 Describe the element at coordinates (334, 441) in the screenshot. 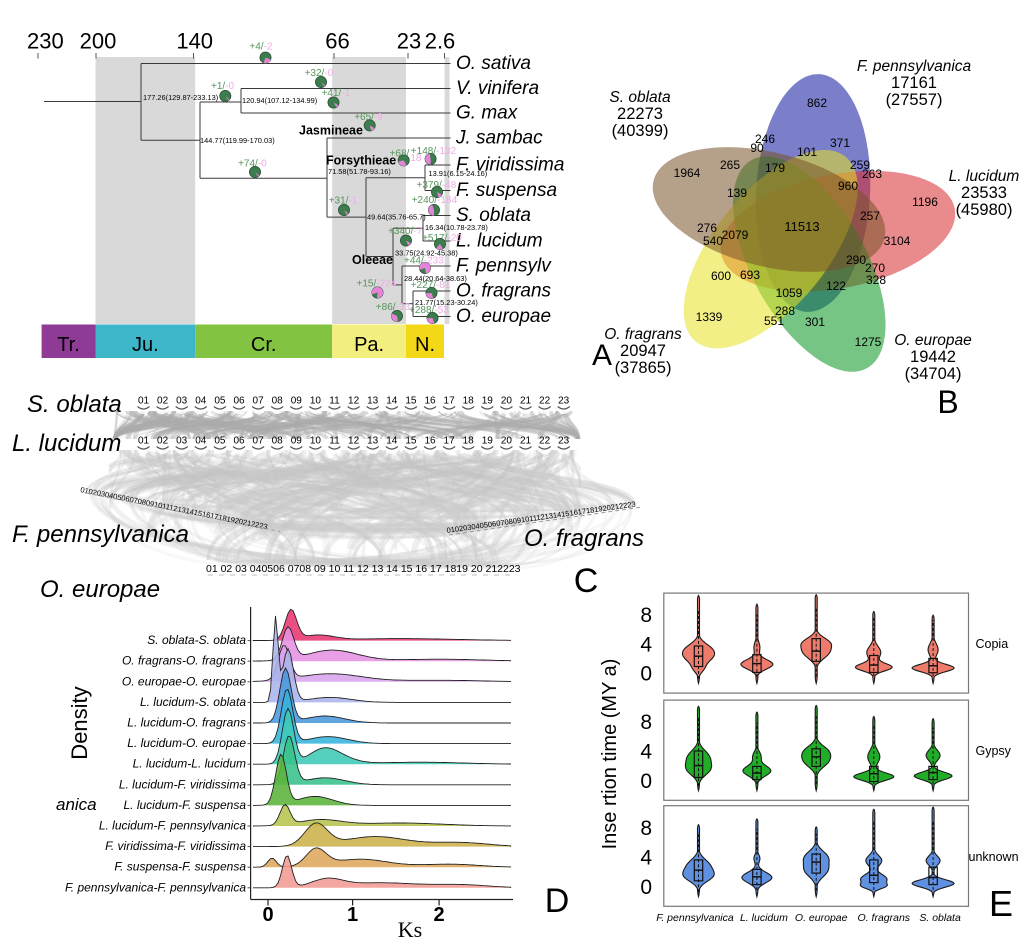

I see `svg-text: 11` at that location.